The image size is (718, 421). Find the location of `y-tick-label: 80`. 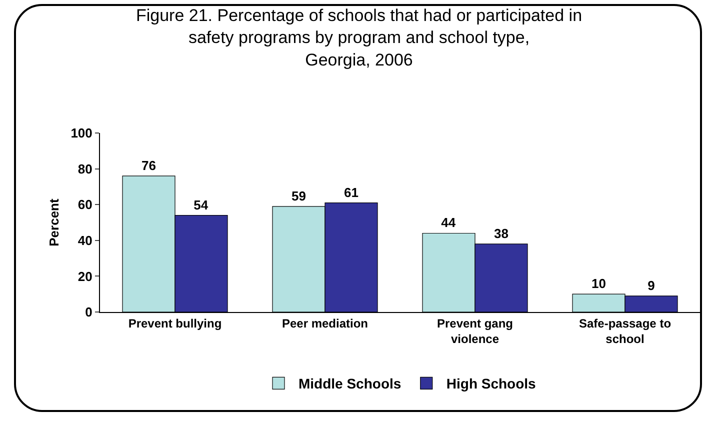

y-tick-label: 80 is located at coordinates (85, 168).